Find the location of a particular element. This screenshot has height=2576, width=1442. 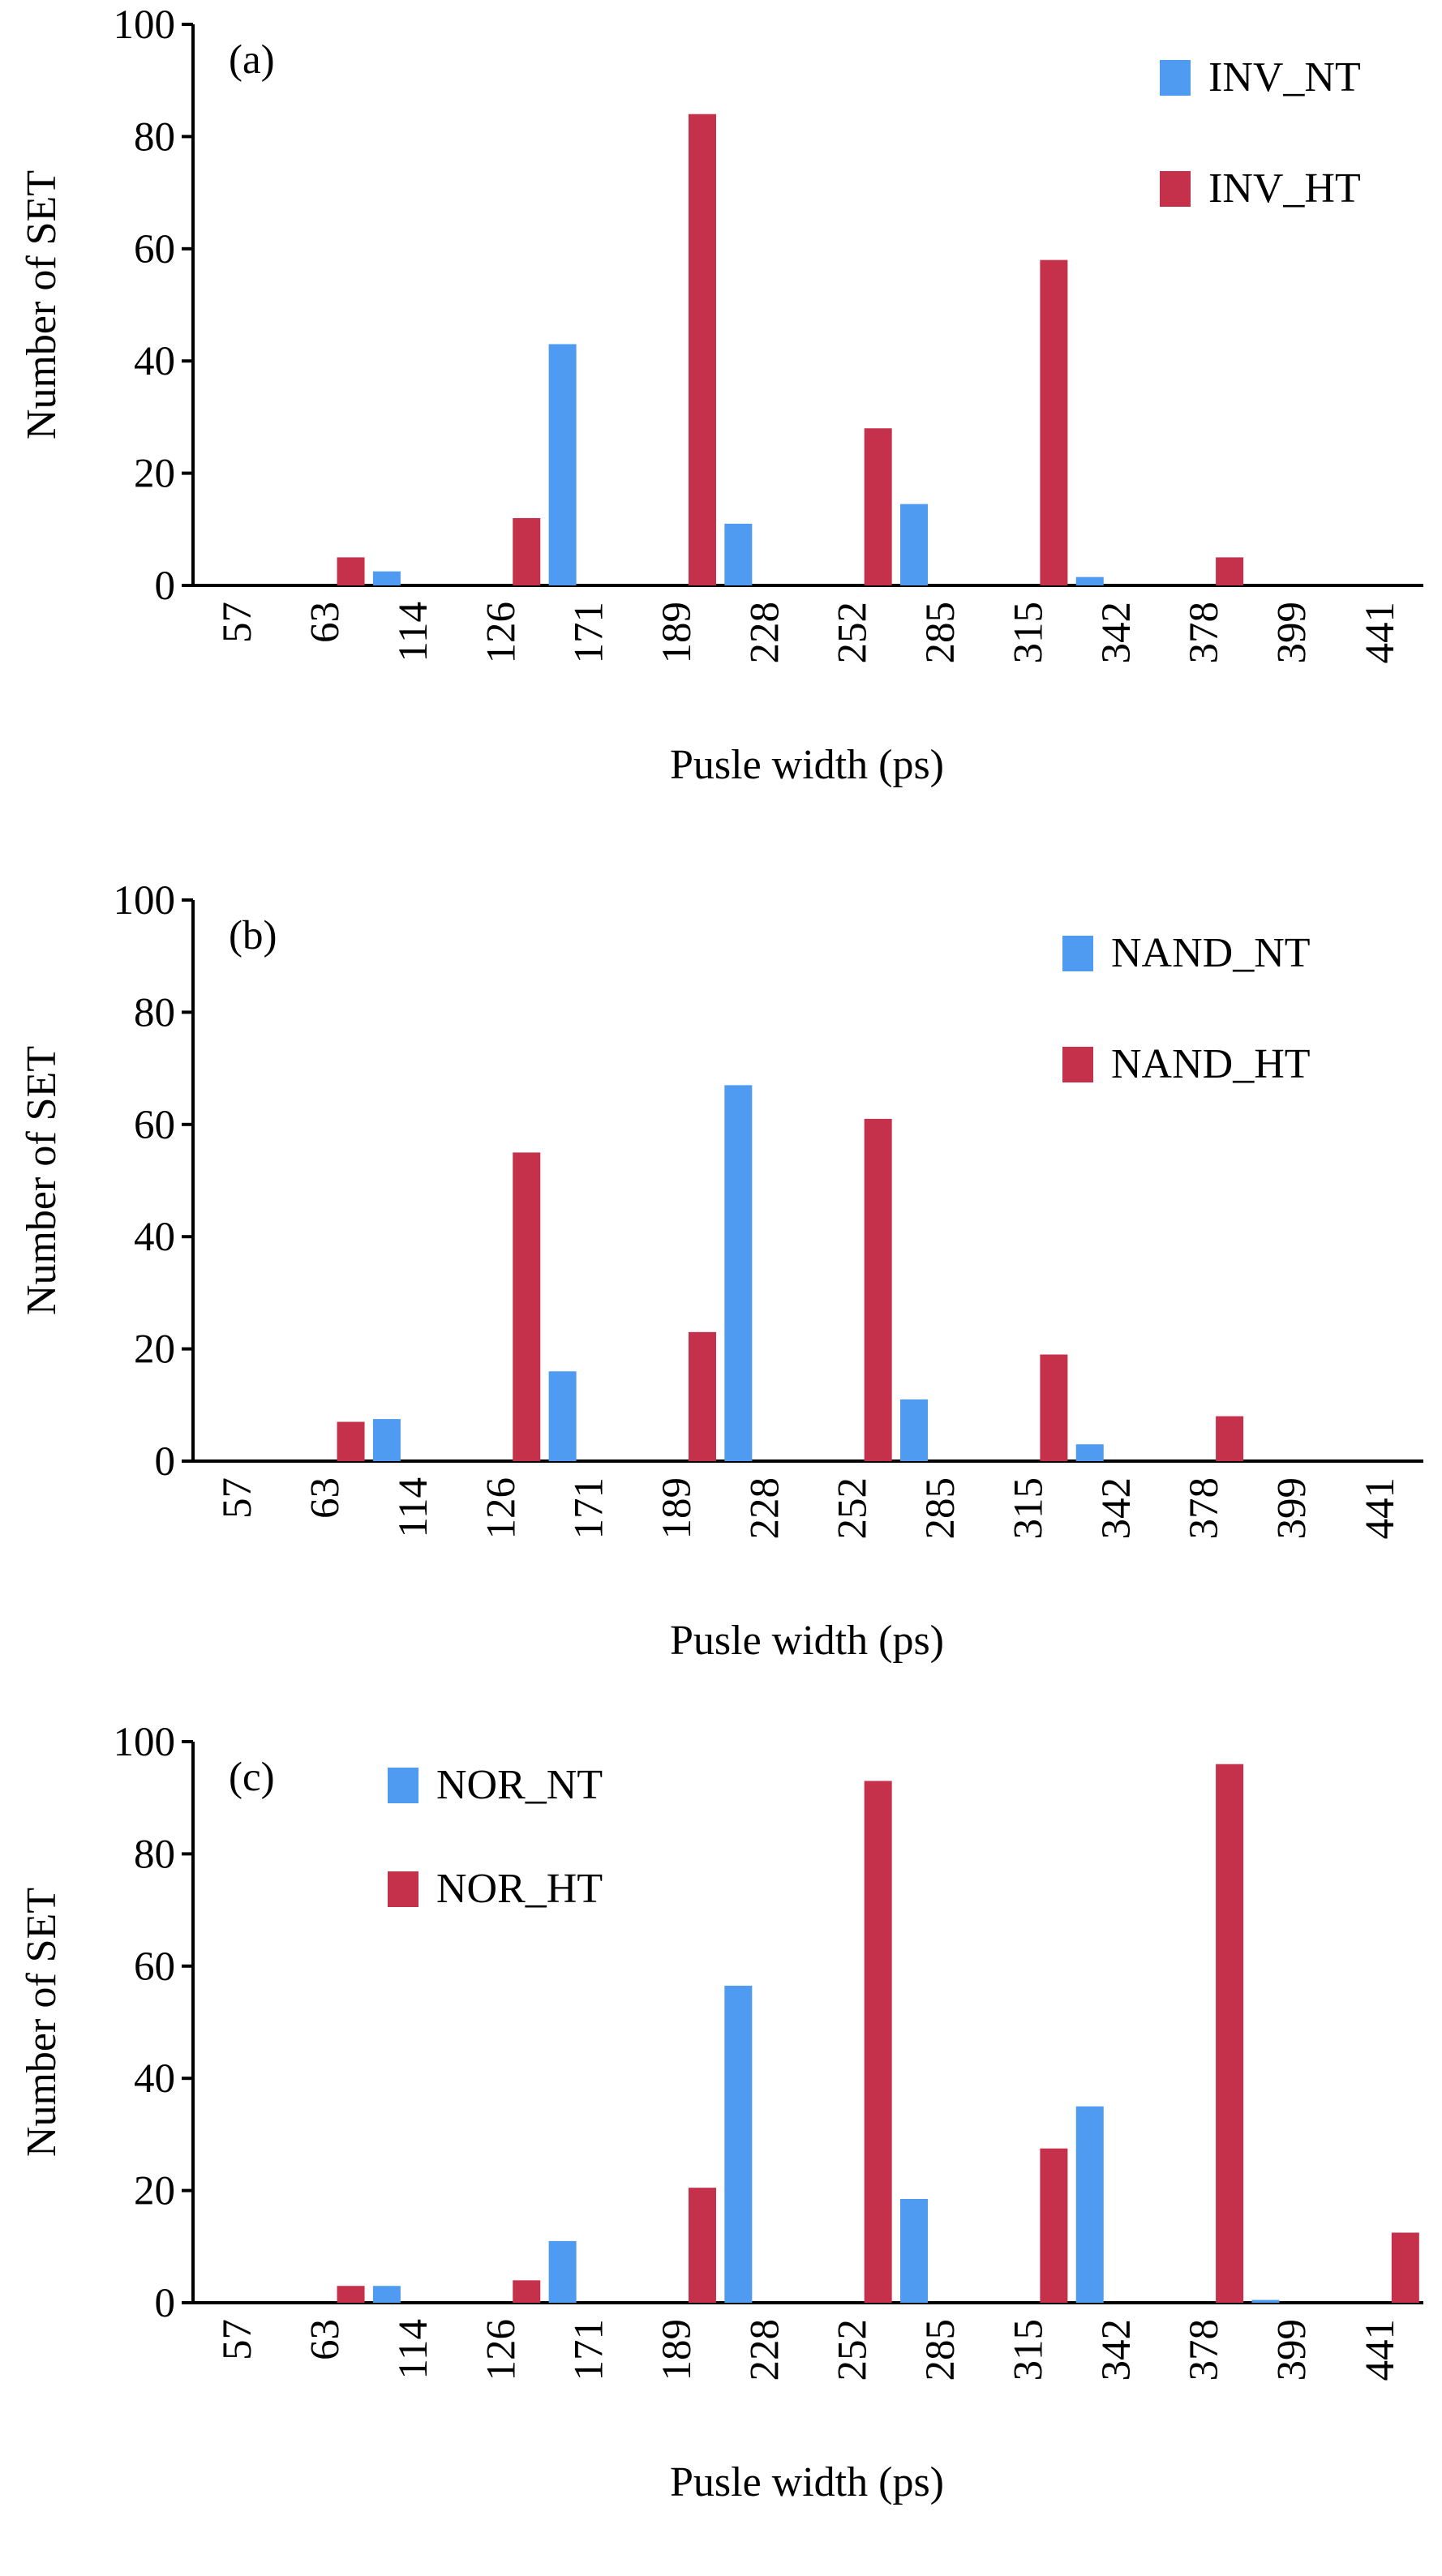

legend-label: INV_NT is located at coordinates (1284, 77).